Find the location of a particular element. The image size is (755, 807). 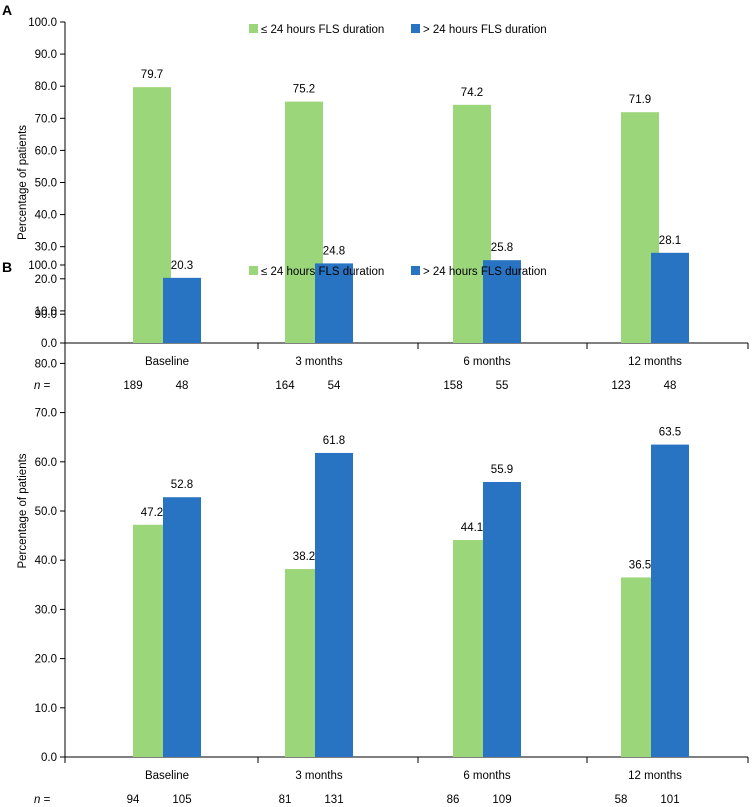

panel-b-n-label-italic: n is located at coordinates (37, 800).